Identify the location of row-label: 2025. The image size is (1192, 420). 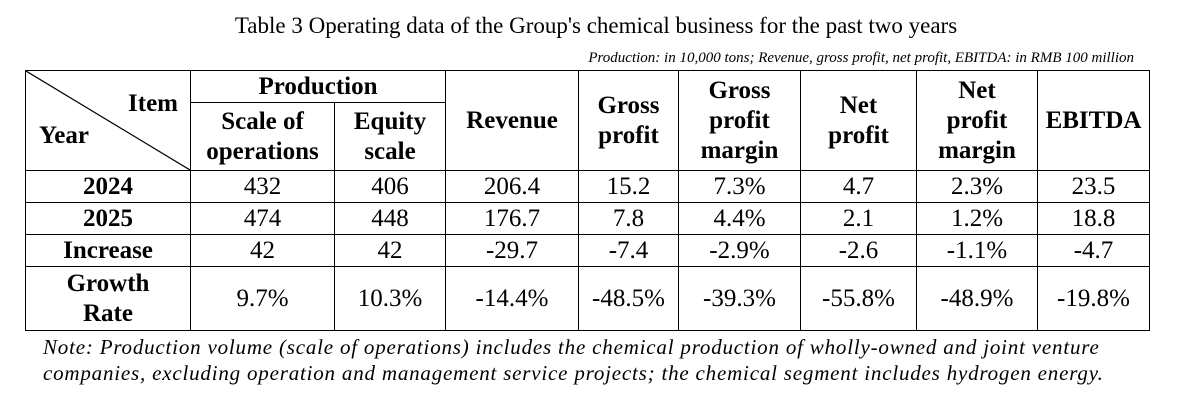
(108, 218).